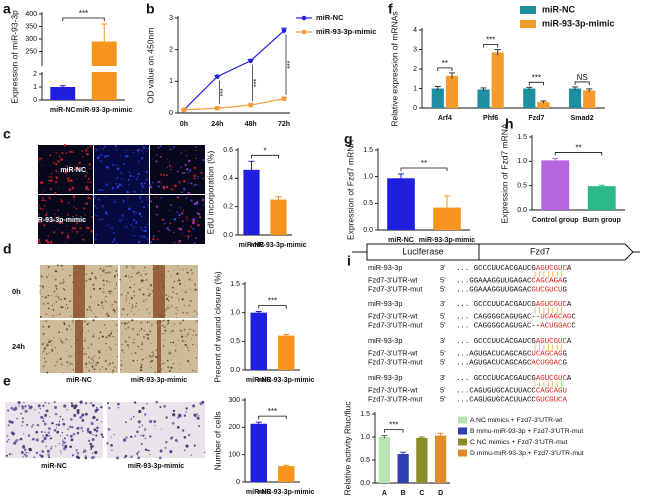 The width and height of the screenshot is (645, 502). Describe the element at coordinates (347, 448) in the screenshot. I see `y-axis-label: Relative activity Rluc/fluc` at that location.